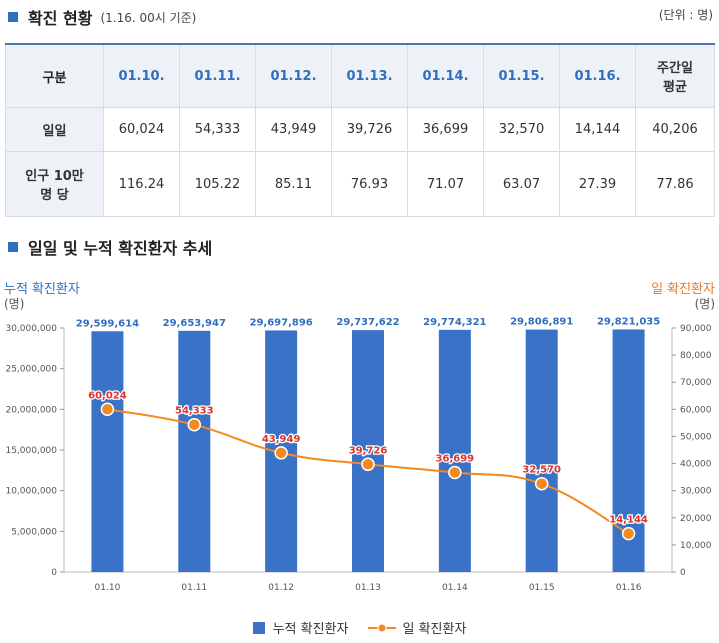 The width and height of the screenshot is (719, 643). I want to click on header-weekly-avg: 주간일 평균, so click(675, 75).